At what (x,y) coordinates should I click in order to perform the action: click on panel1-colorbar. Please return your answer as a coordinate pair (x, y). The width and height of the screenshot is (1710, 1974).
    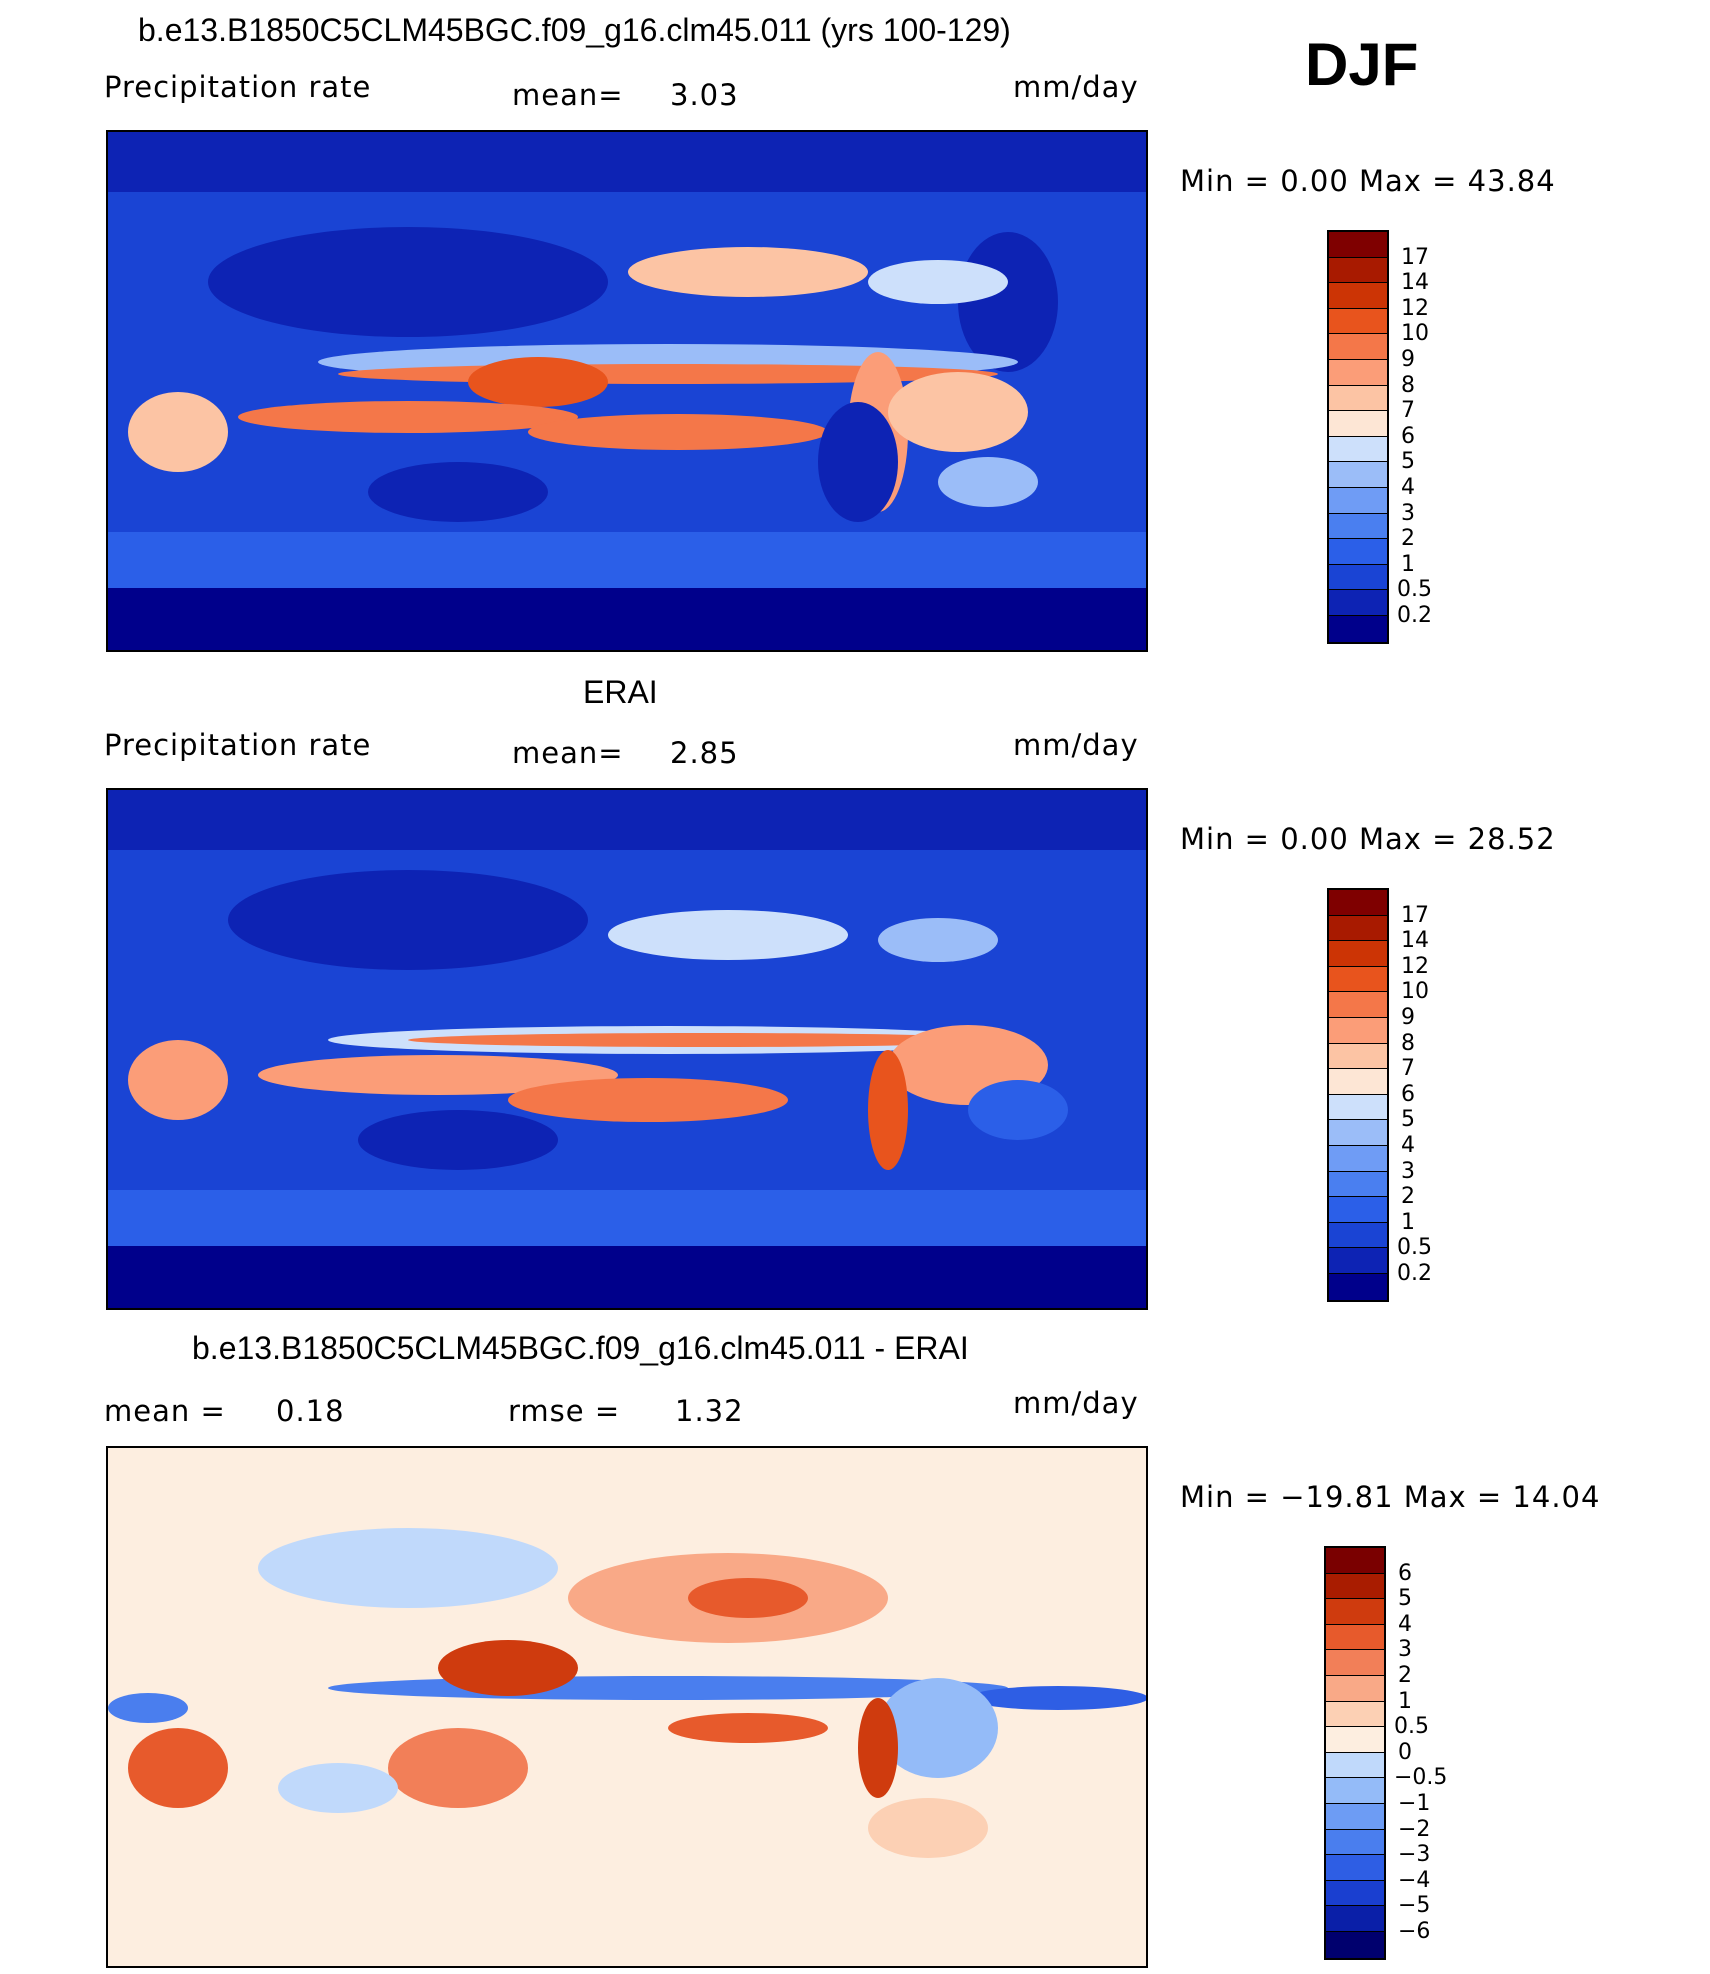
    Looking at the image, I should click on (1358, 437).